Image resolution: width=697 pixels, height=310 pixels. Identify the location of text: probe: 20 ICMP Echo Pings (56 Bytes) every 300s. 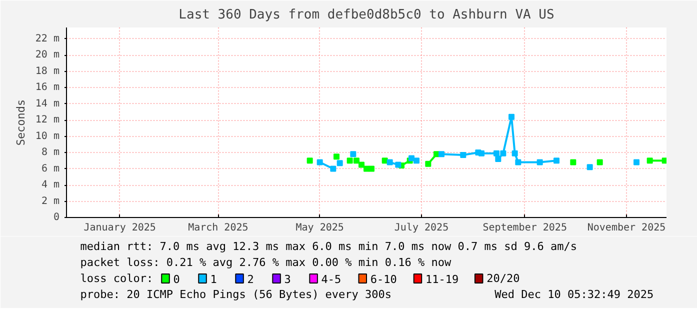
(236, 294).